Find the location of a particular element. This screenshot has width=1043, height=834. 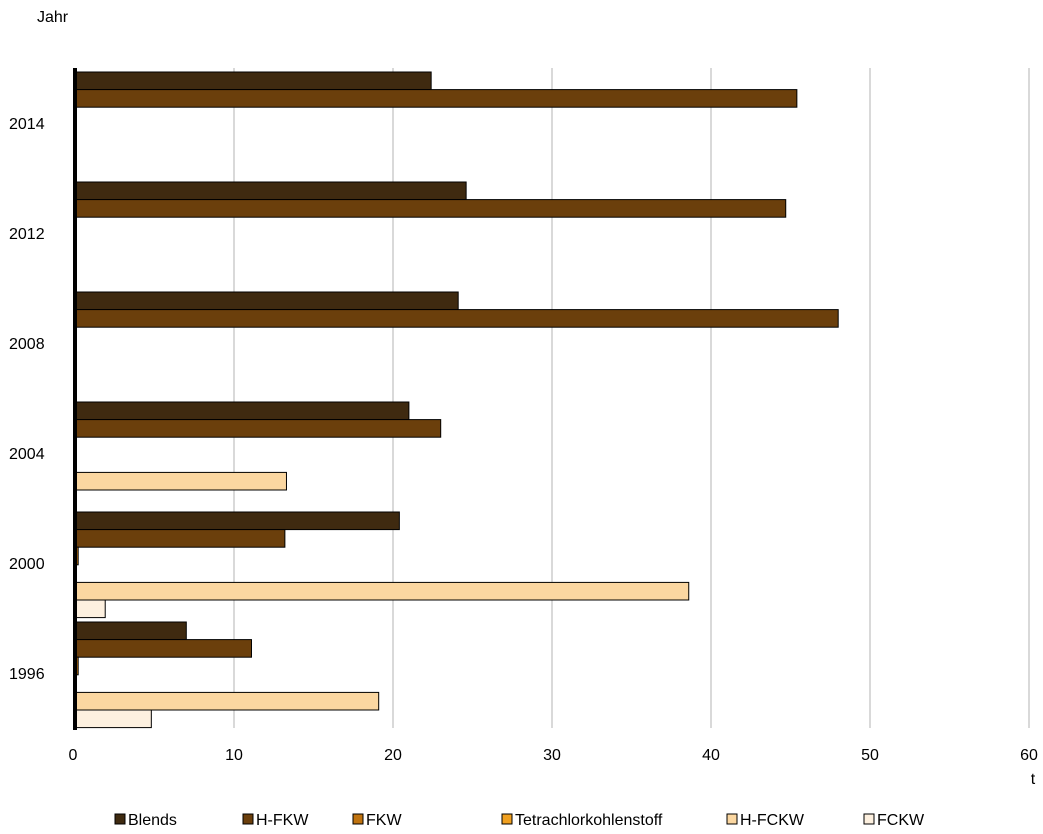

x-tick-label: 30 is located at coordinates (552, 755).